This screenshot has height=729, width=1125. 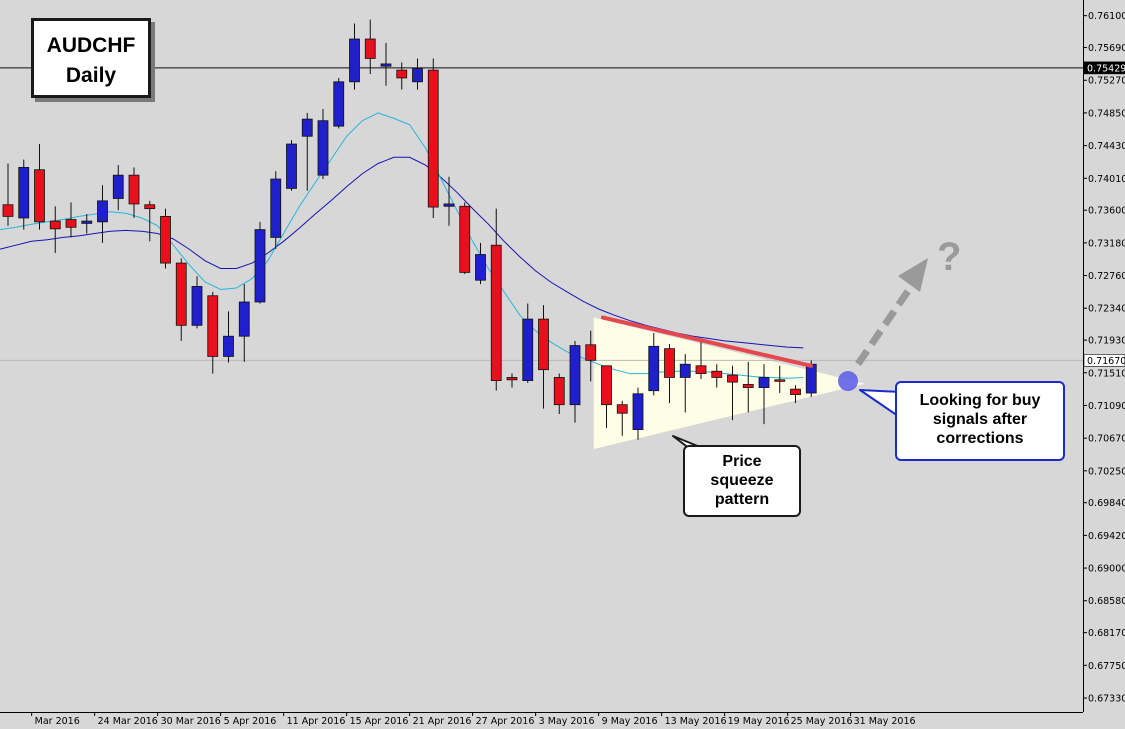 I want to click on price-tick-label: 0.73600, so click(x=1106, y=211).